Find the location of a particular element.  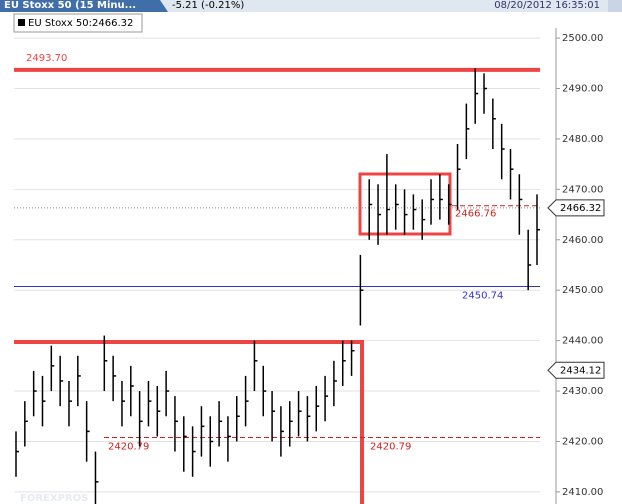

y-tick-label: 2440.00 is located at coordinates (582, 341).